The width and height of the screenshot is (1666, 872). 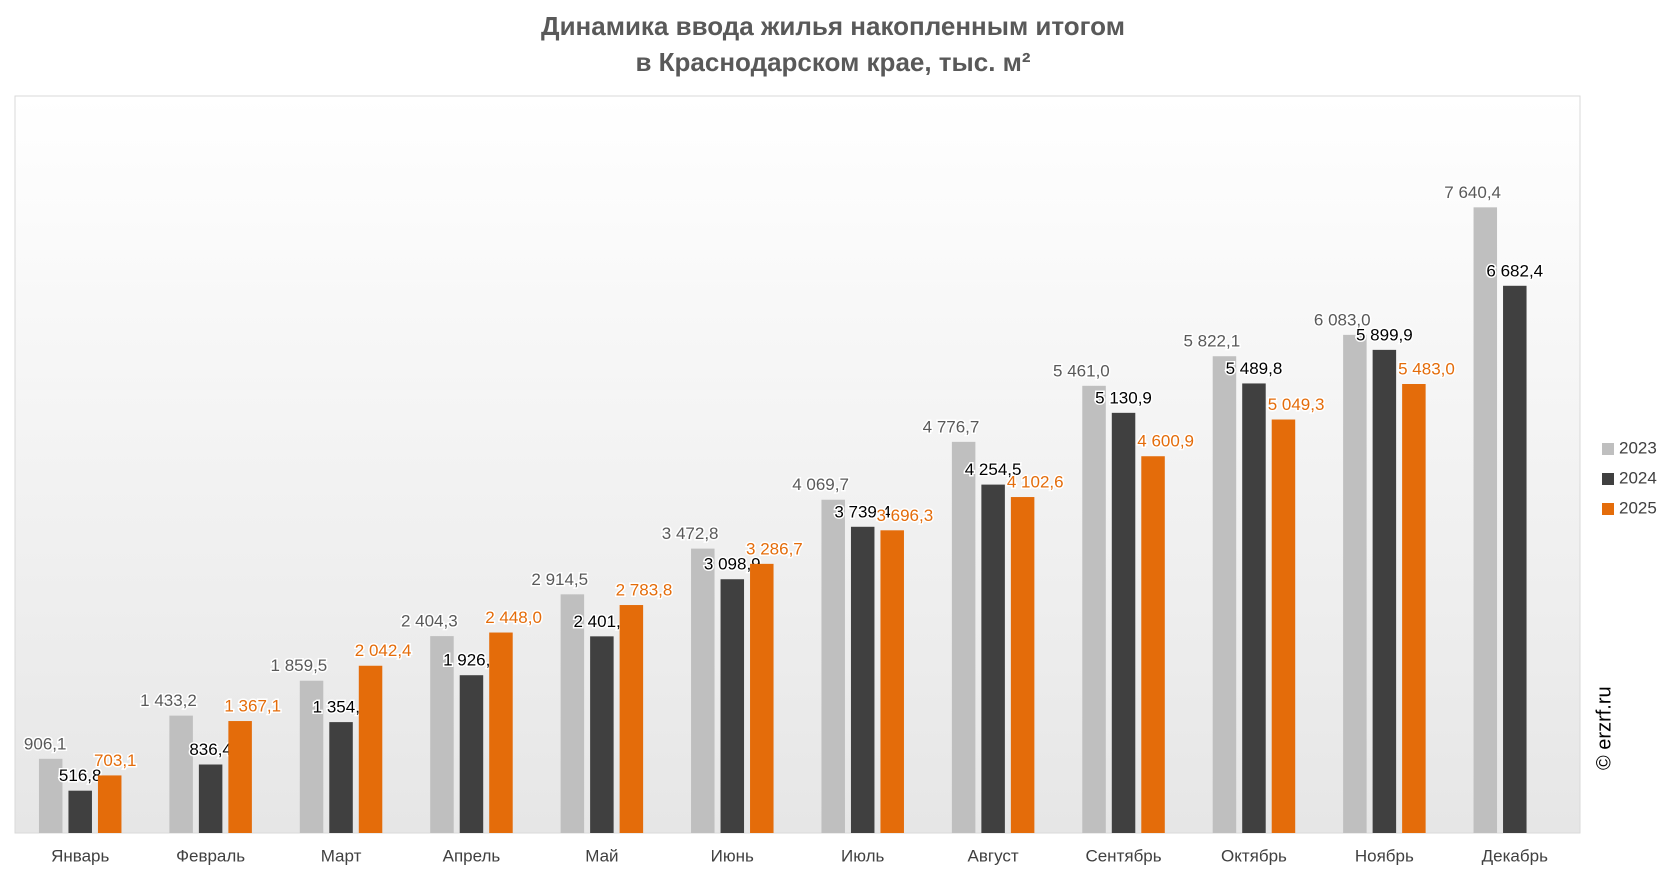 I want to click on x-tick-label: Декабрь, so click(x=1515, y=855).